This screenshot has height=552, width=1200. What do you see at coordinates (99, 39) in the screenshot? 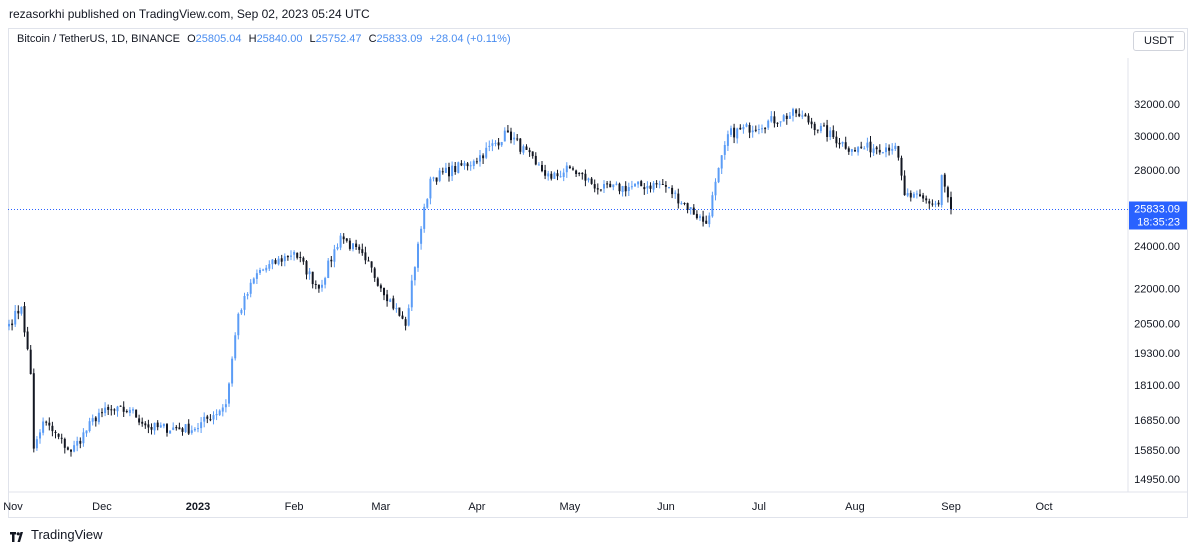
I see `symbol-label: Bitcoin / TetherUS, 1D, BINANCE` at bounding box center [99, 39].